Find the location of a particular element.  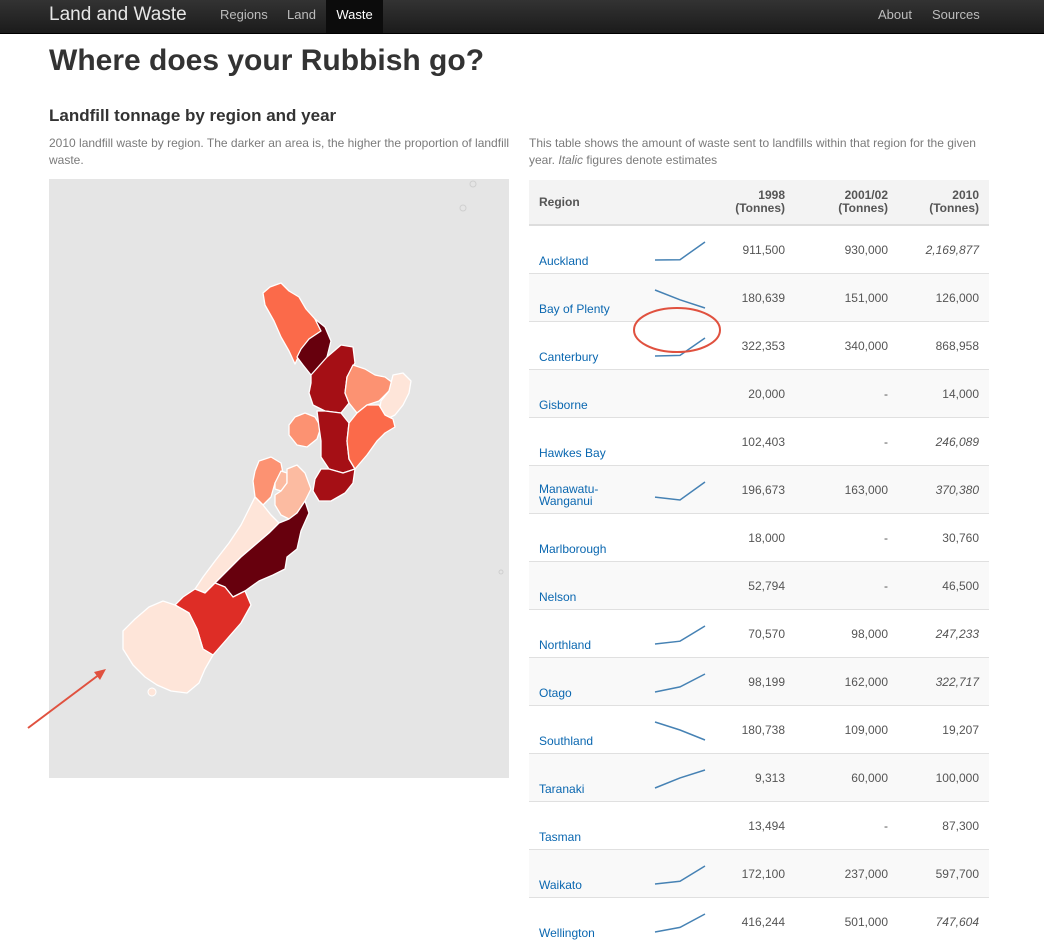

th-1998-unit: (Tonnes) is located at coordinates (760, 208).